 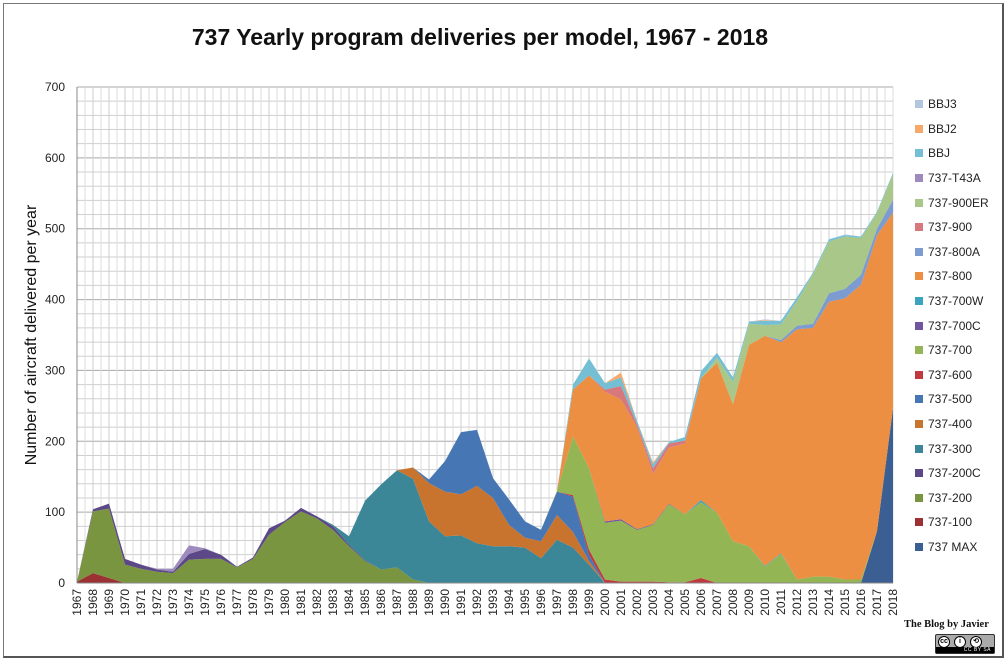 What do you see at coordinates (55, 300) in the screenshot?
I see `y-tick-label: 400` at bounding box center [55, 300].